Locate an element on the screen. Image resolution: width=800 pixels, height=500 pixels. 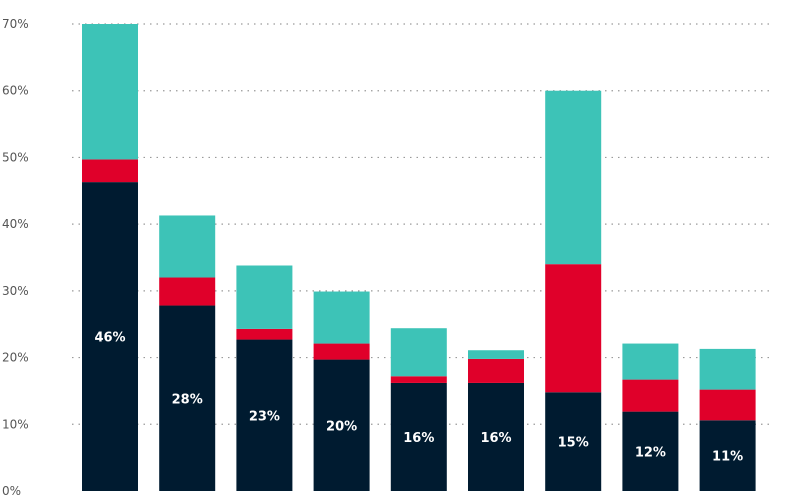
y-tick-label: 30% is located at coordinates (15, 291).